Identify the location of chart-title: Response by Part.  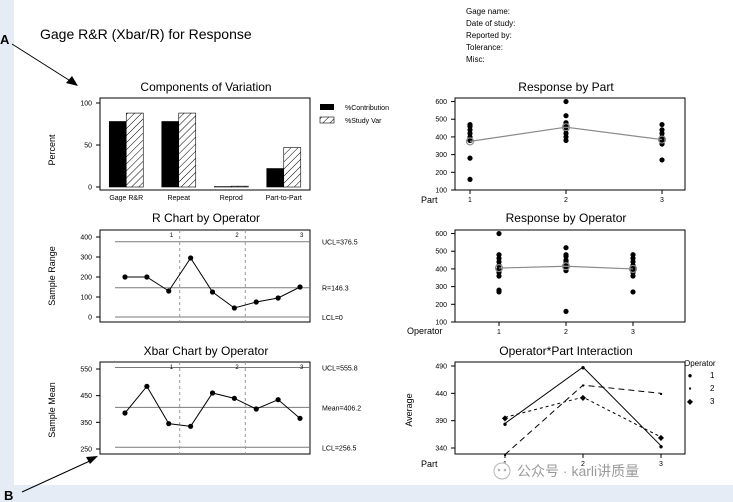
(566, 87).